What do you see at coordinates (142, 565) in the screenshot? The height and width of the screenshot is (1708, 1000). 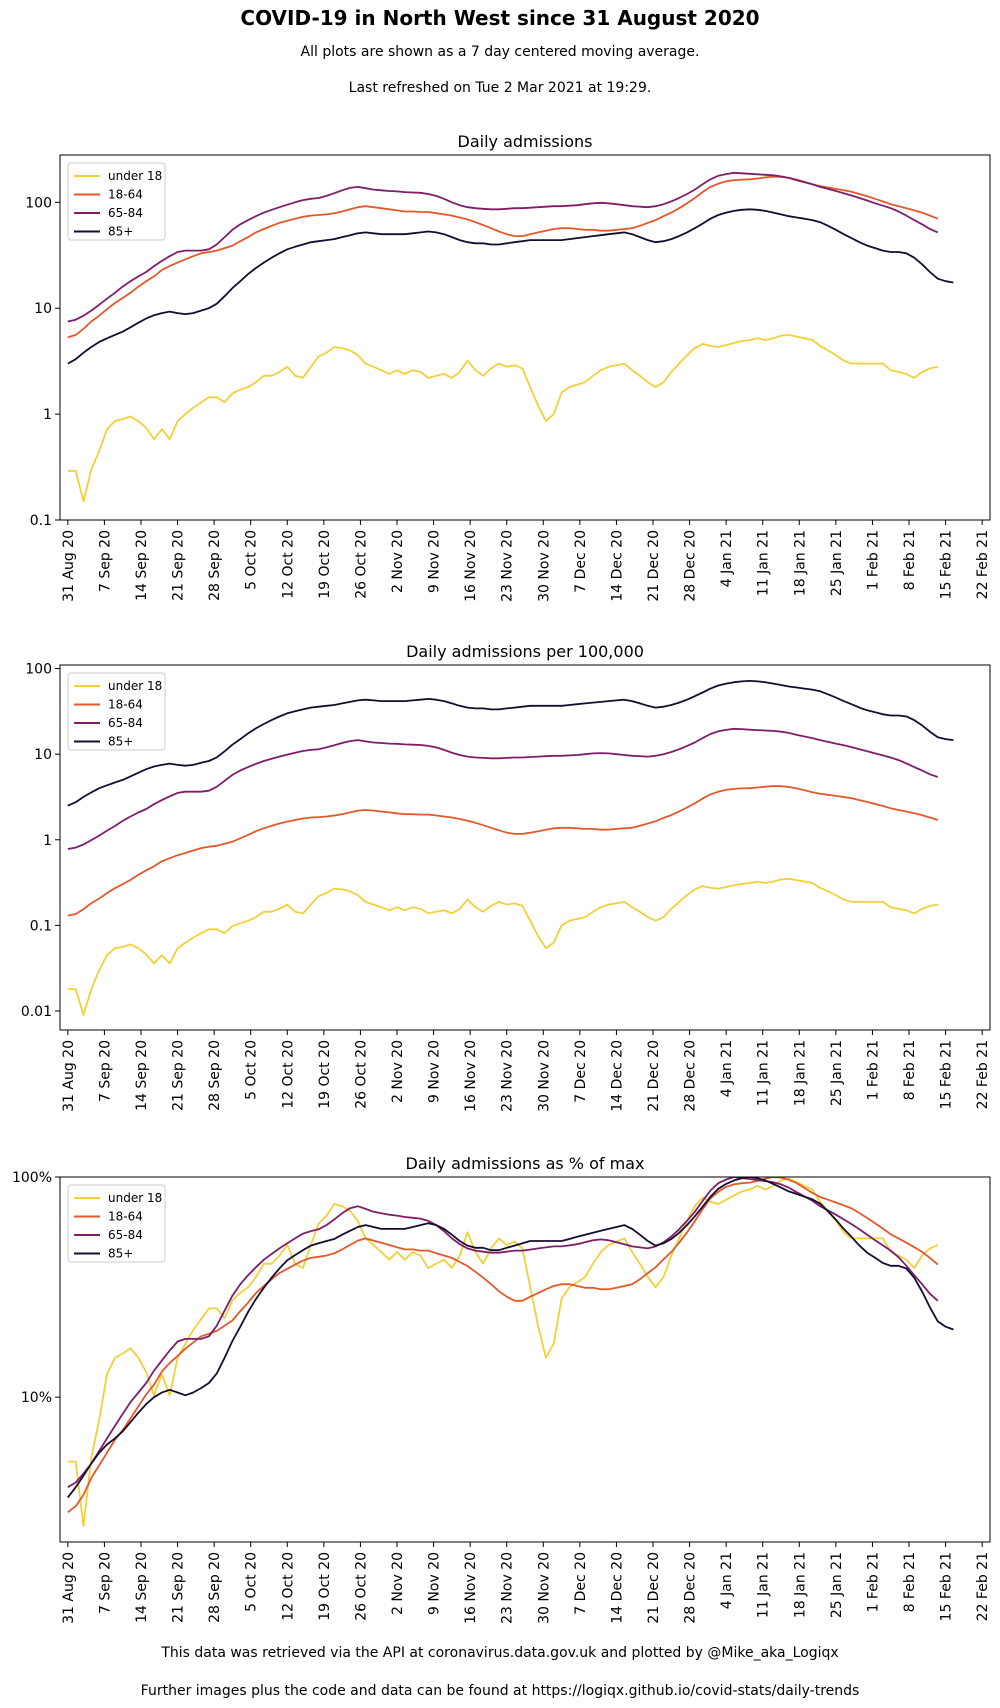 I see `x-tick-label: 14 Sep 20` at bounding box center [142, 565].